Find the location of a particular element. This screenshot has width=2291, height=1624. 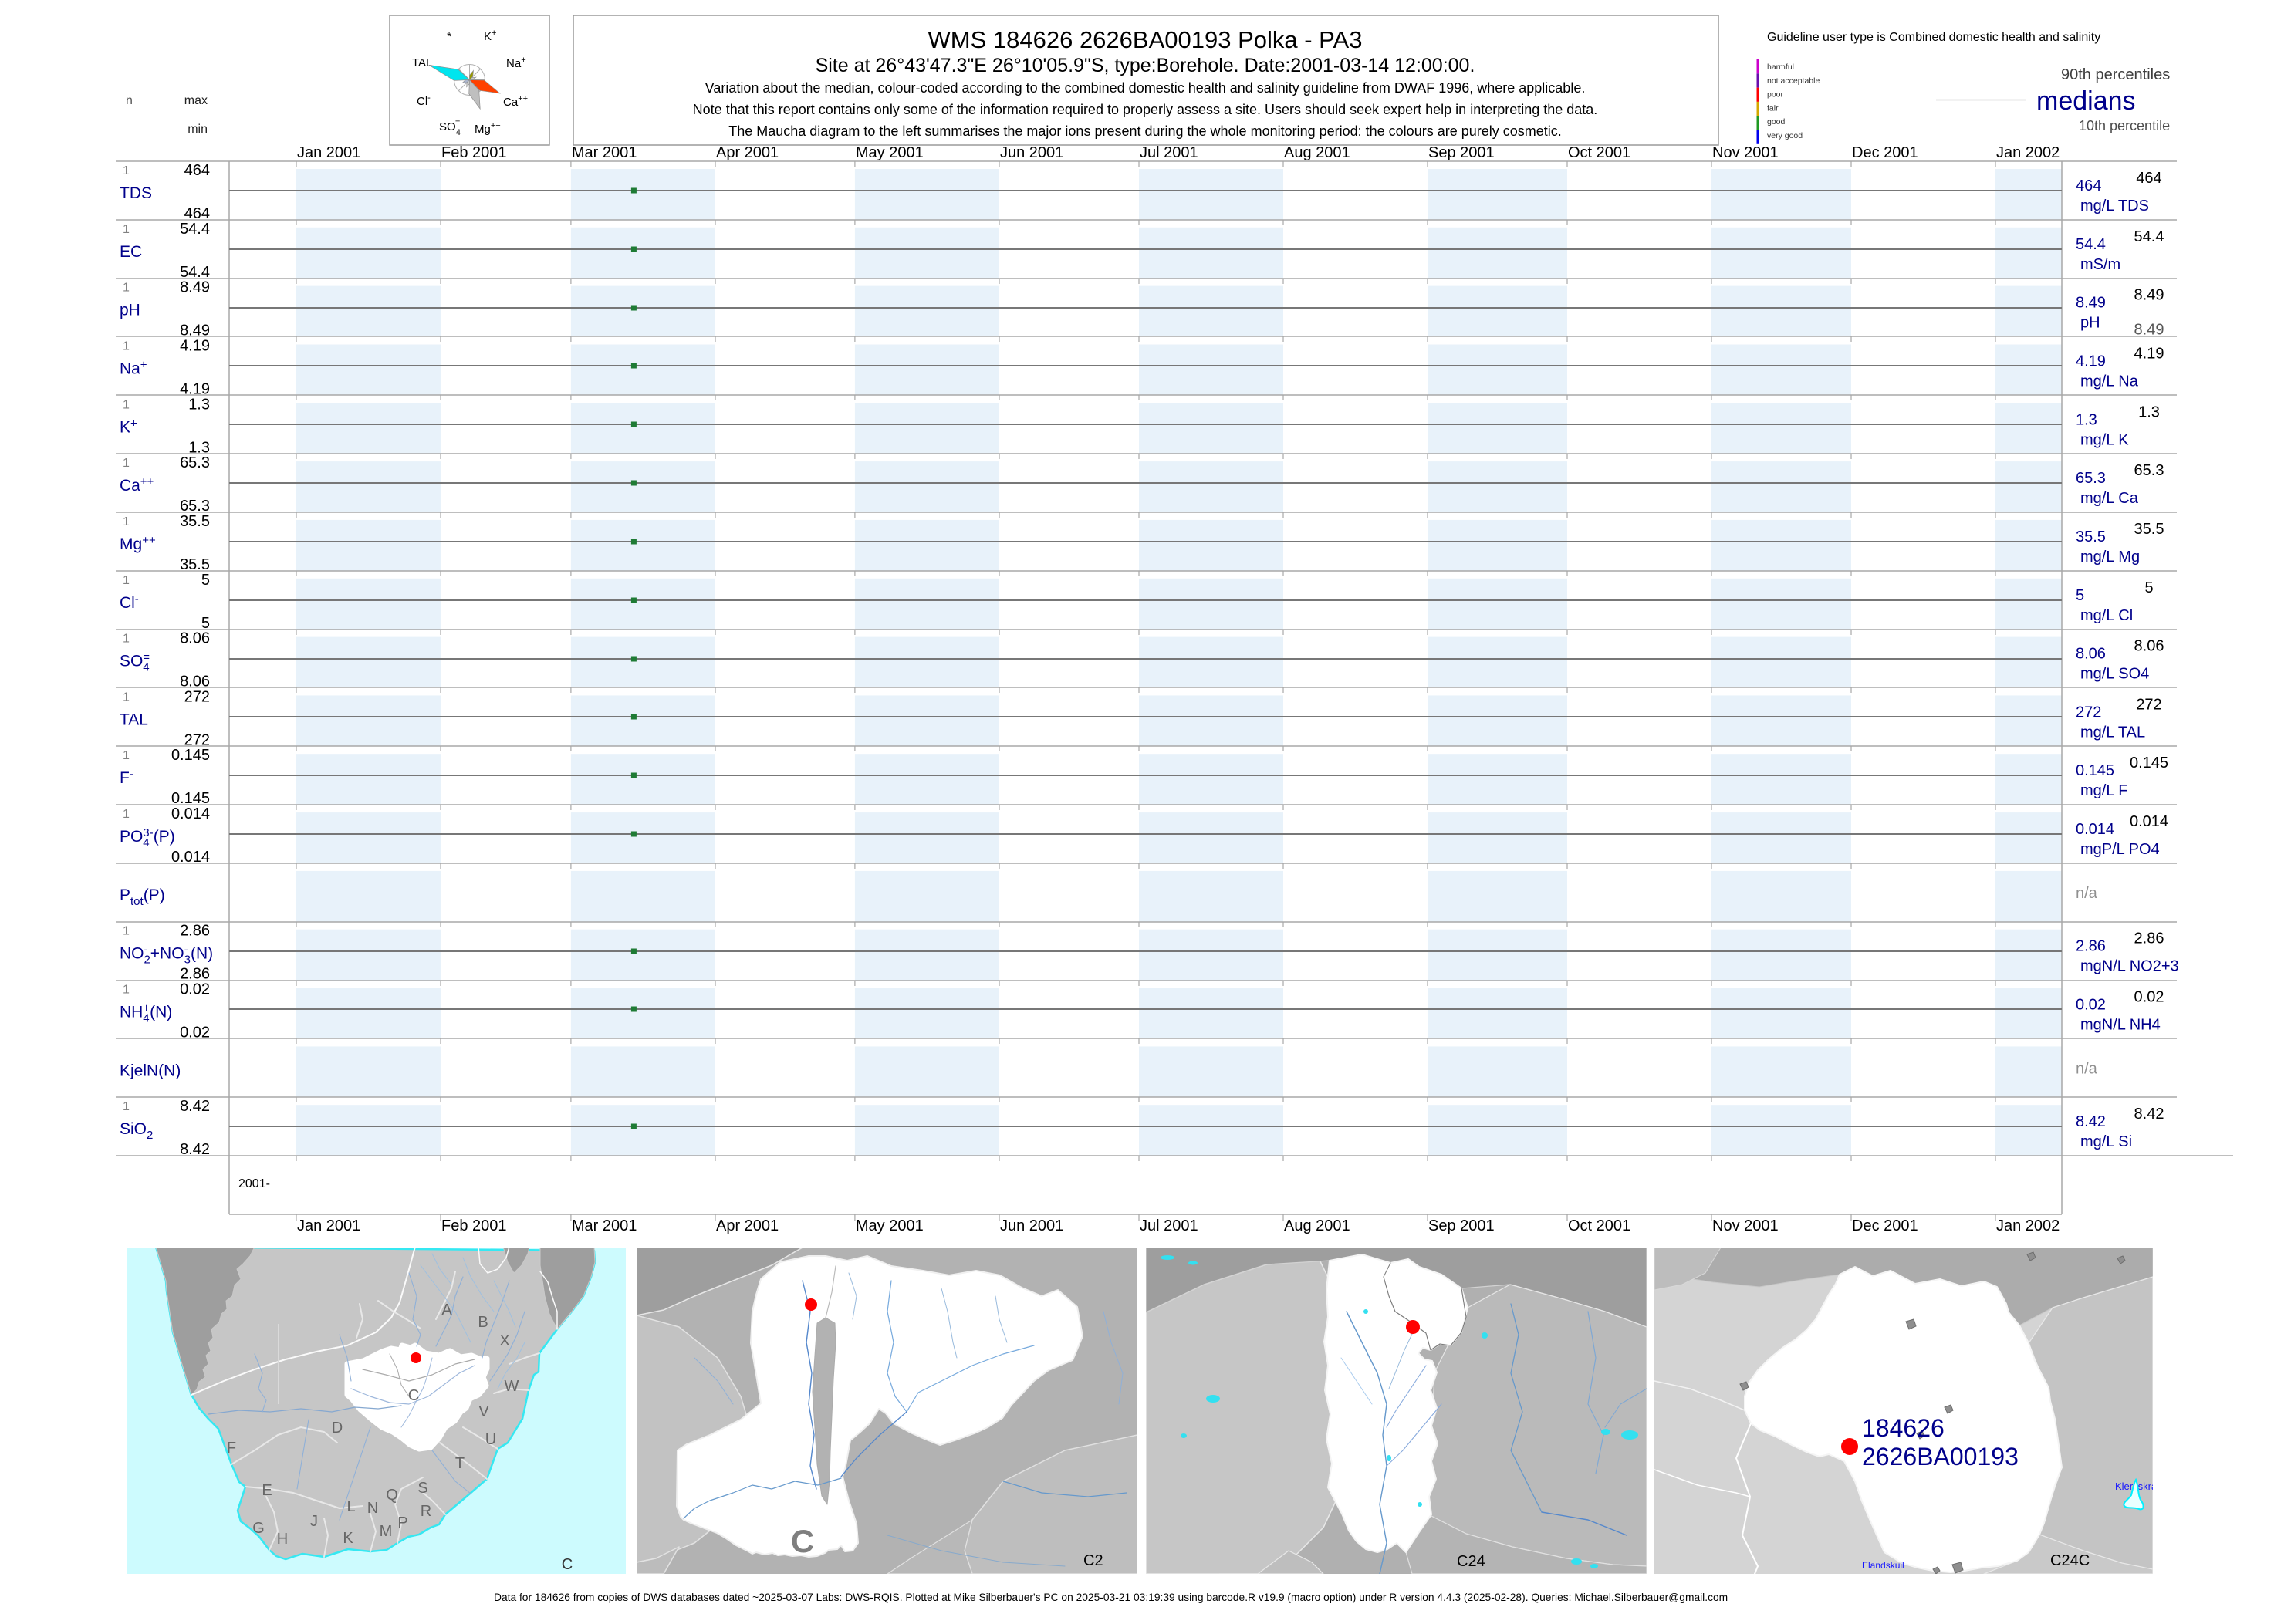

svg-text: mgP/L PO4 is located at coordinates (2120, 849).